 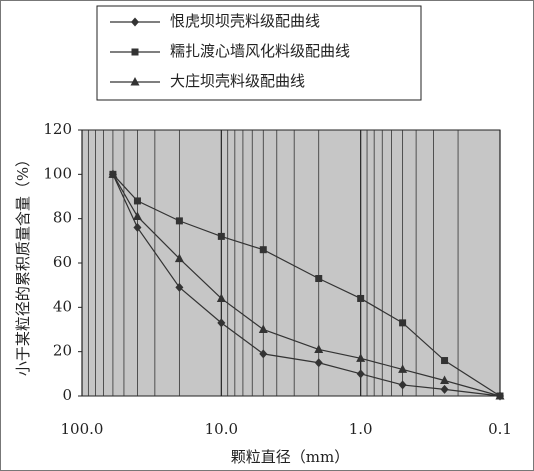 I want to click on y-tick-label: 60, so click(x=62, y=262).